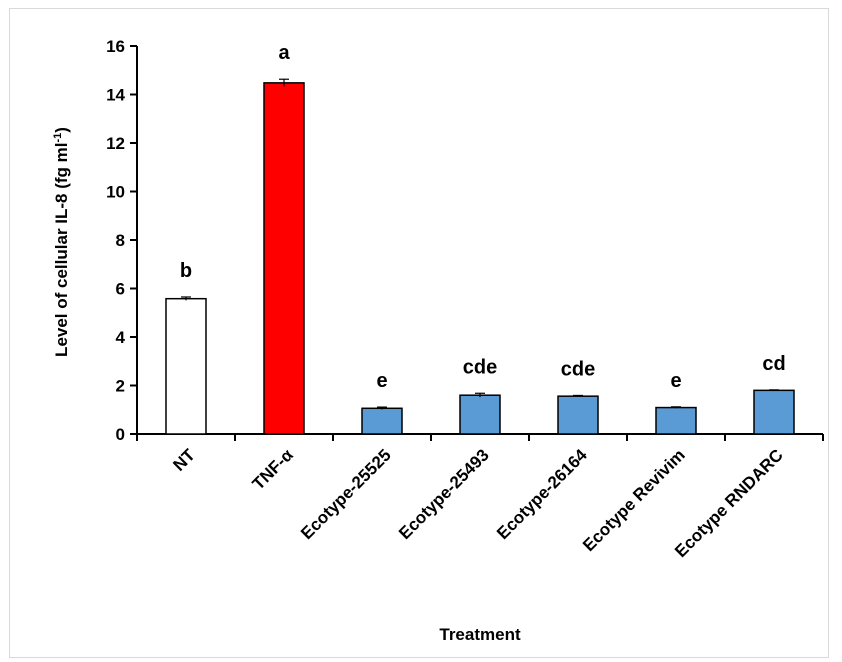  What do you see at coordinates (284, 53) in the screenshot?
I see `significance-label: a` at bounding box center [284, 53].